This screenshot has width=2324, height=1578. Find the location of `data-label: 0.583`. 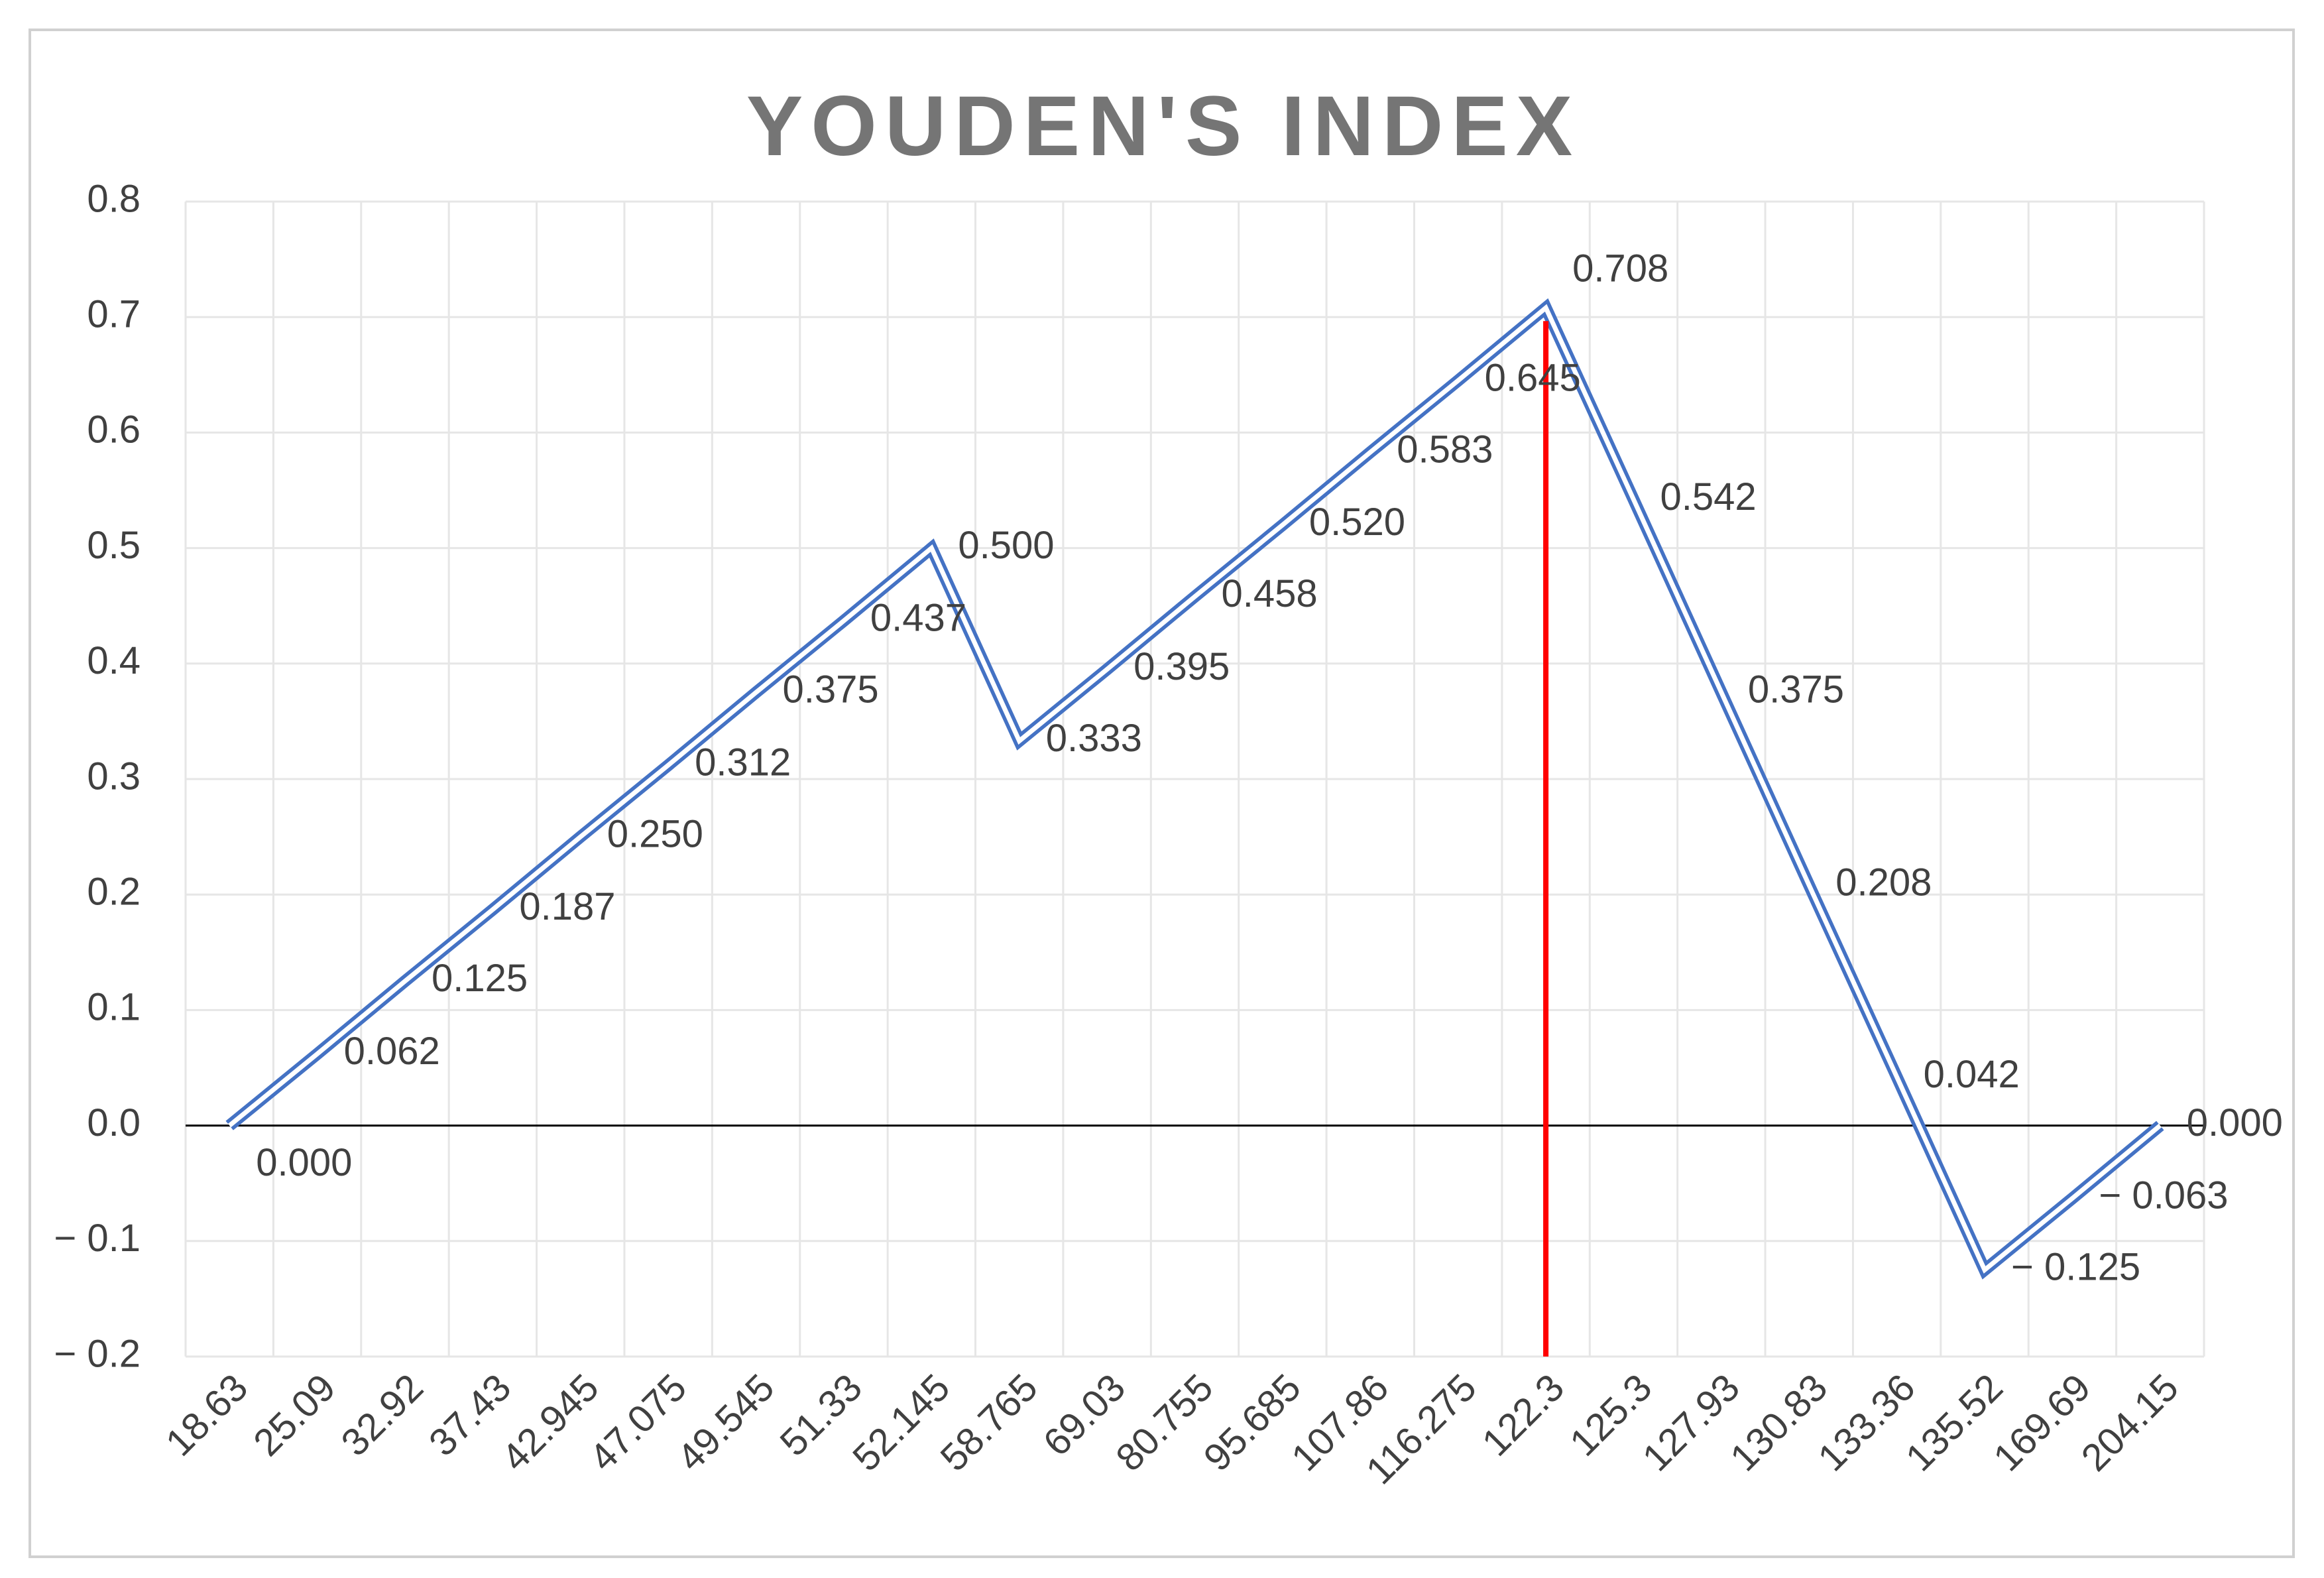

data-label: 0.583 is located at coordinates (1445, 449).